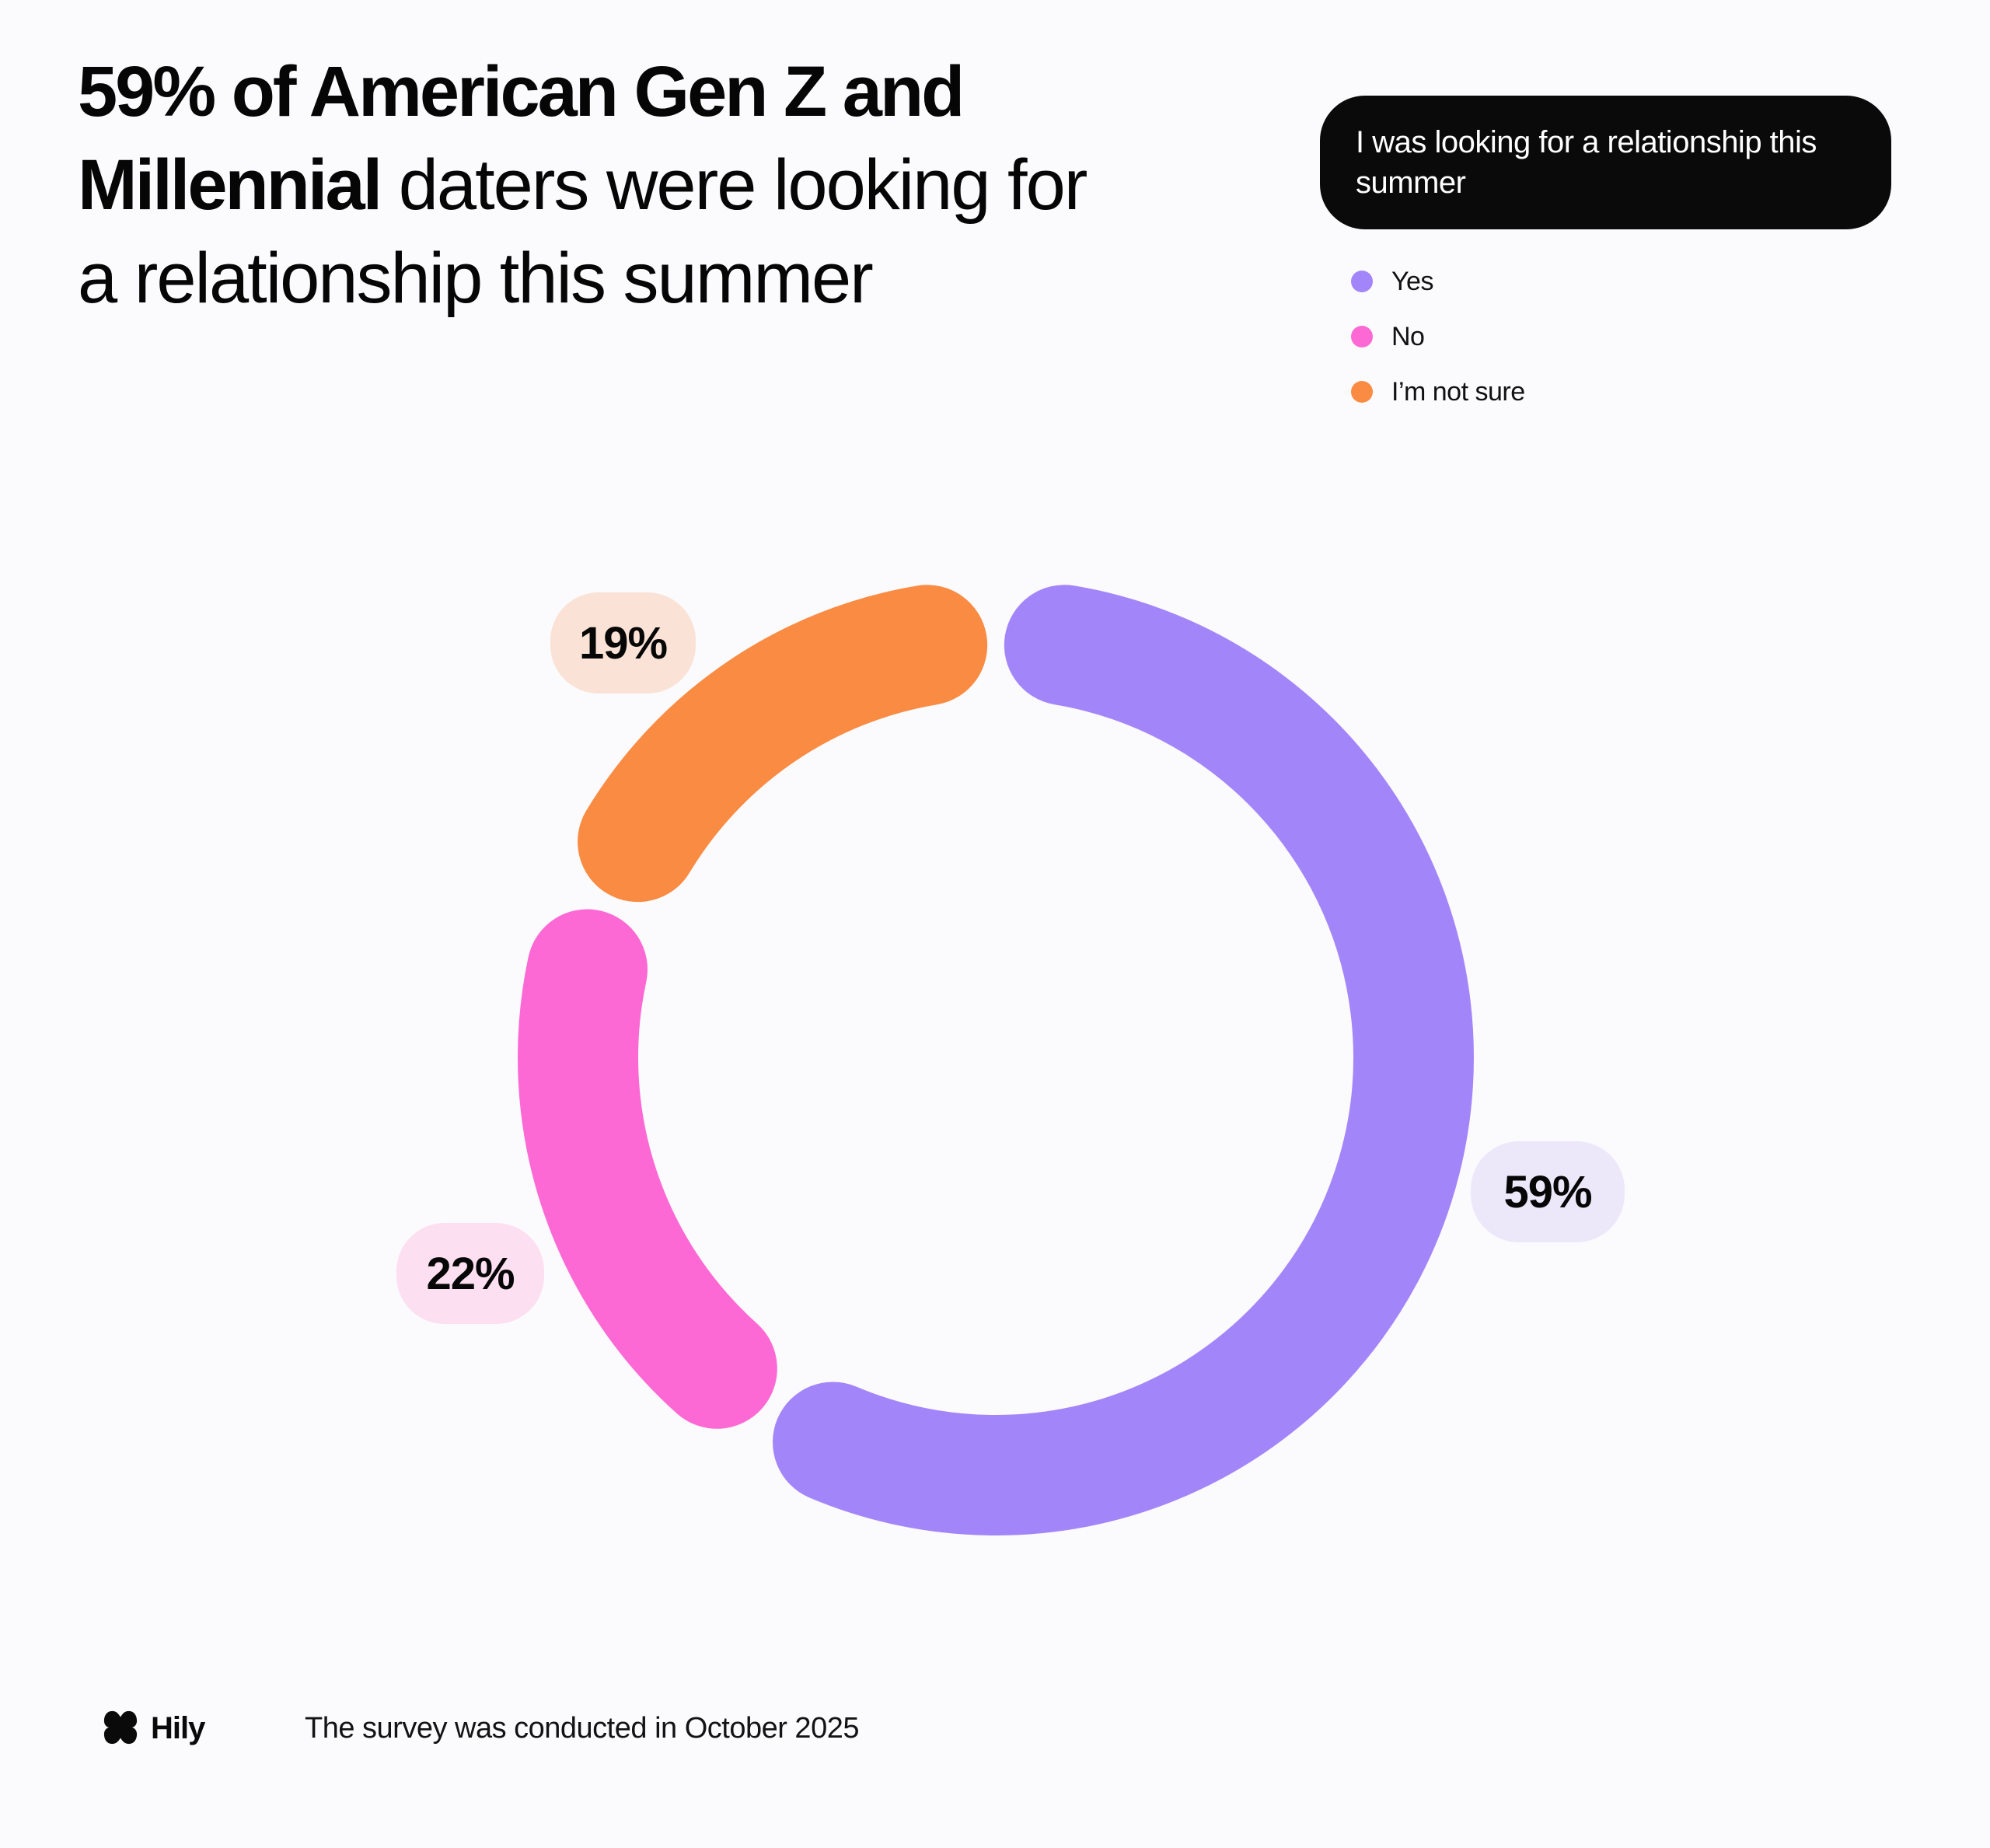 This screenshot has height=1848, width=1990. I want to click on legend-item-no: No, so click(1438, 336).